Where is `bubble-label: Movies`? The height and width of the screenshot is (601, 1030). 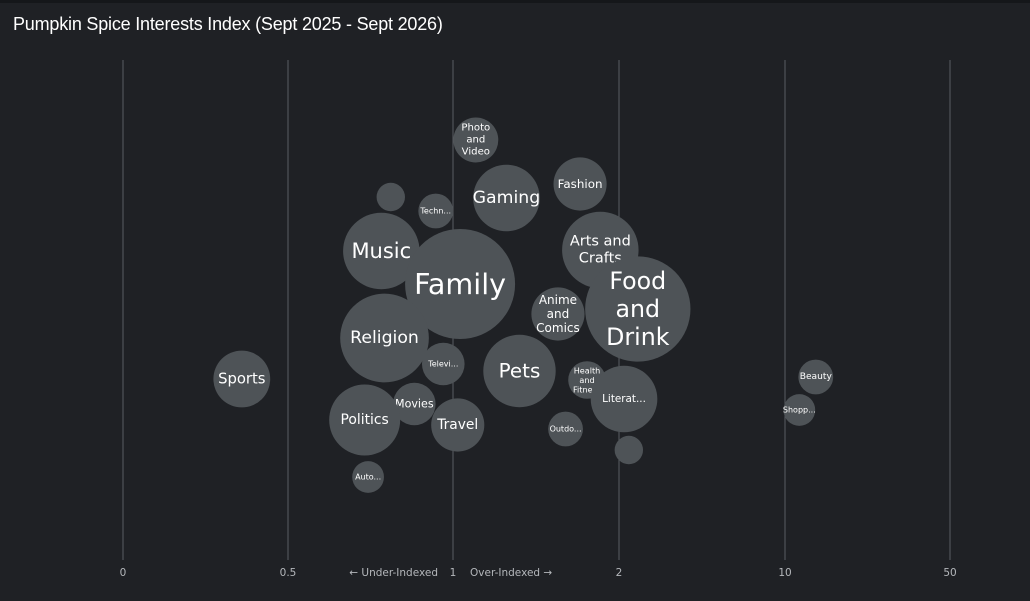
bubble-label: Movies is located at coordinates (414, 404).